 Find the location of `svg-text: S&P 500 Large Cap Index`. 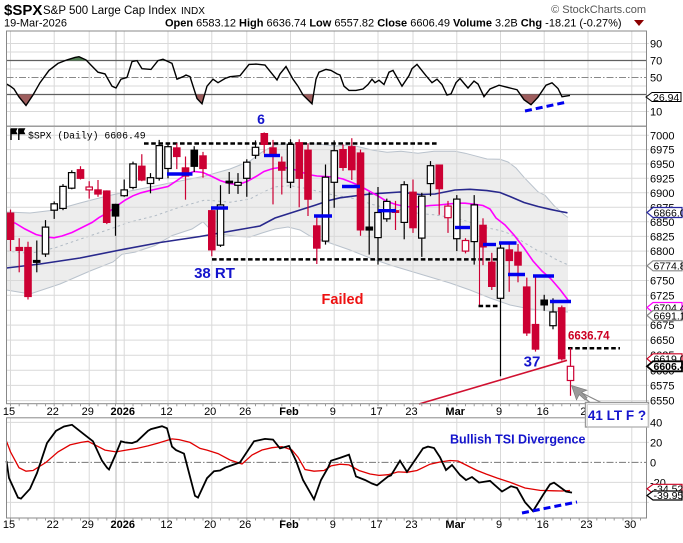

svg-text: S&P 500 Large Cap Index is located at coordinates (110, 11).